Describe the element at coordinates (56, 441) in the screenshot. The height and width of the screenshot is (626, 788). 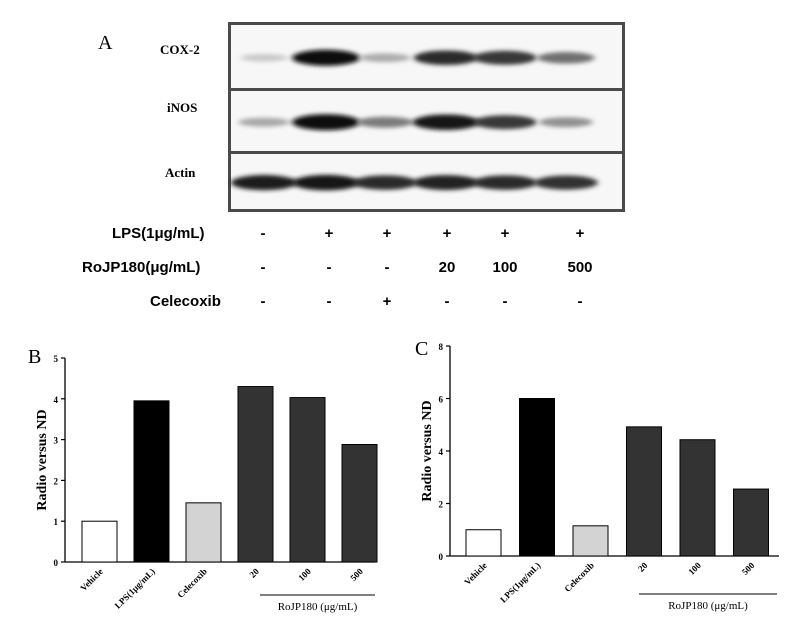
I see `y-tick-label: 3` at that location.